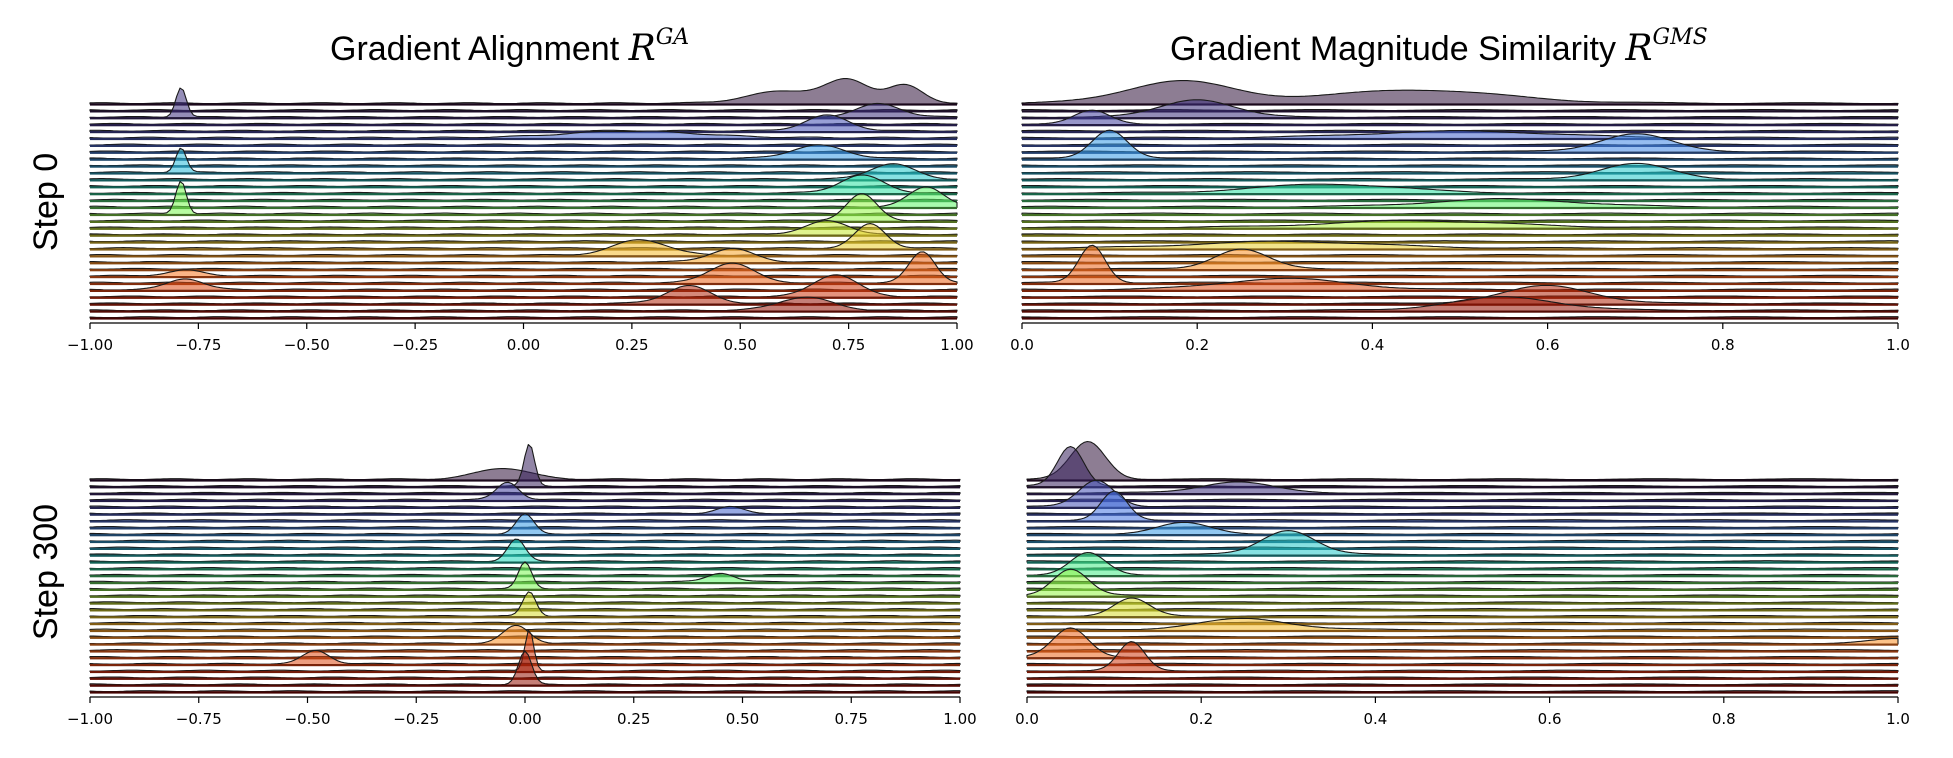 The height and width of the screenshot is (758, 1953). I want to click on column-title-text: Gradient Magnitude Similarity, so click(1397, 49).